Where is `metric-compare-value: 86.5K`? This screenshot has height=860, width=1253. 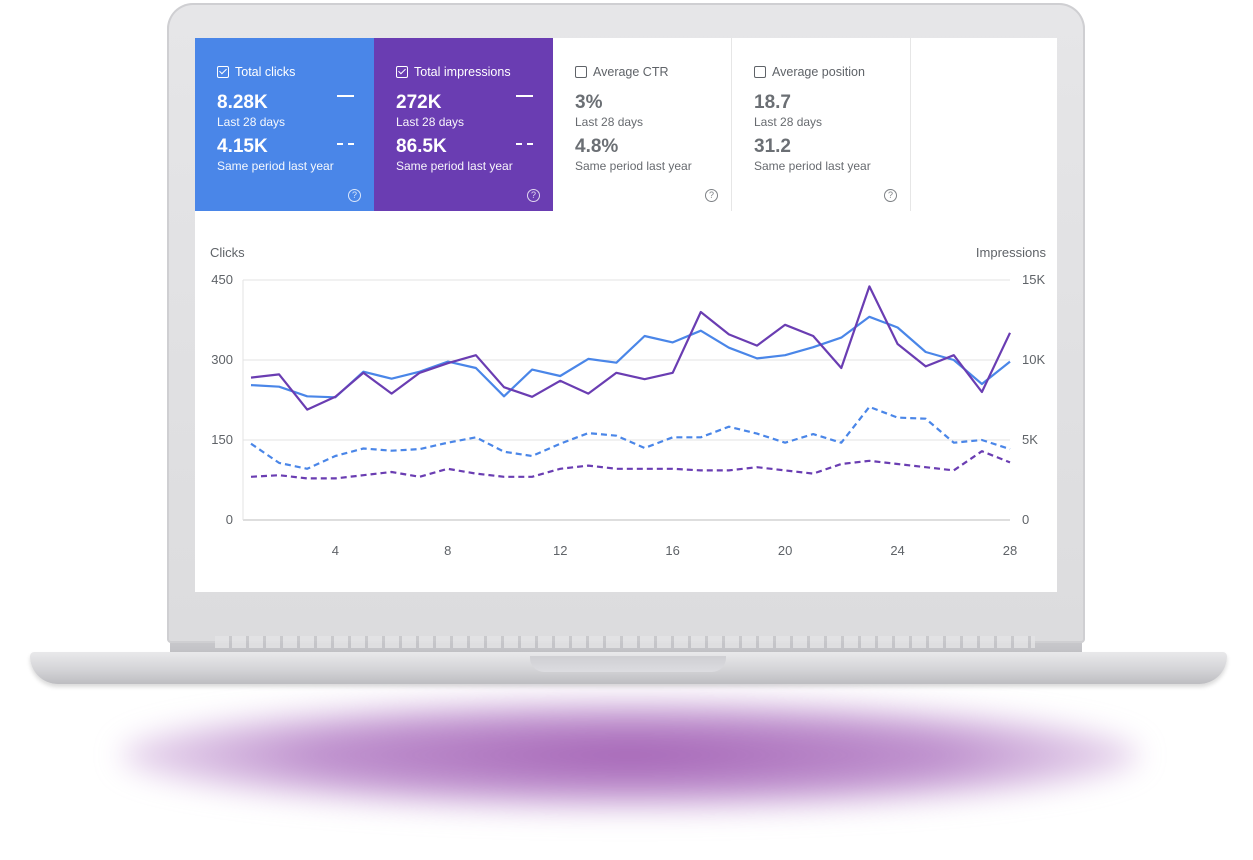 metric-compare-value: 86.5K is located at coordinates (421, 146).